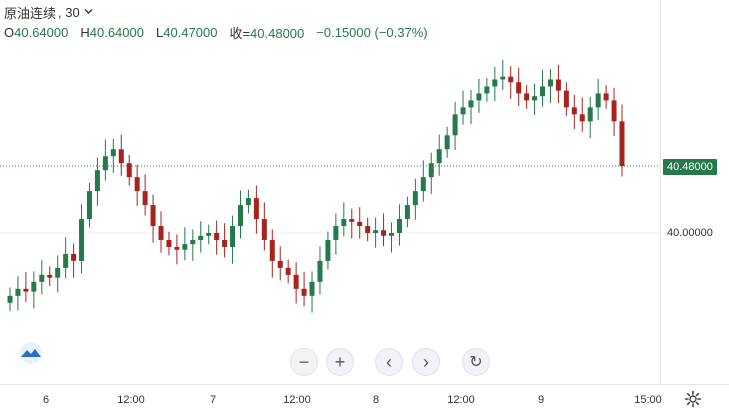 The width and height of the screenshot is (729, 414). Describe the element at coordinates (186, 32) in the screenshot. I see `low-value: L40.47000` at that location.